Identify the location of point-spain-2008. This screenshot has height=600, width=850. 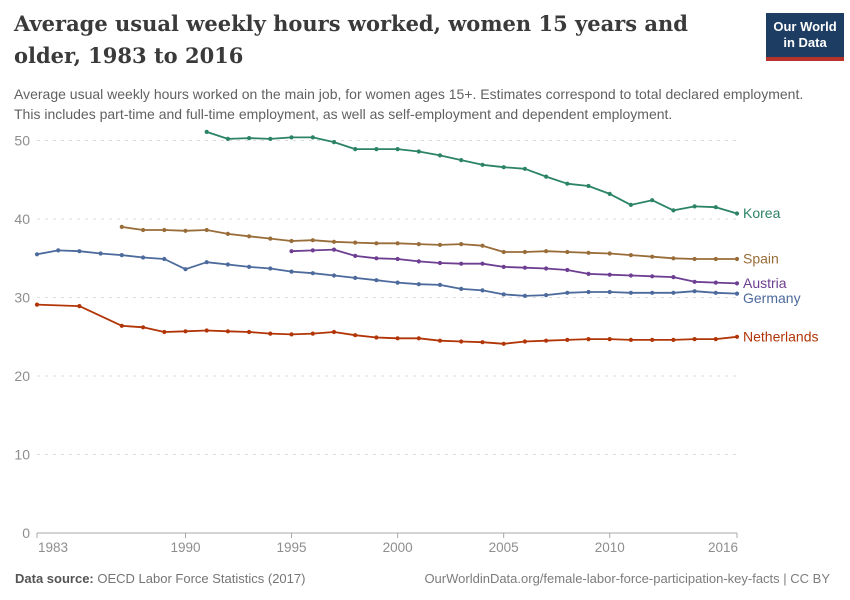
(567, 252).